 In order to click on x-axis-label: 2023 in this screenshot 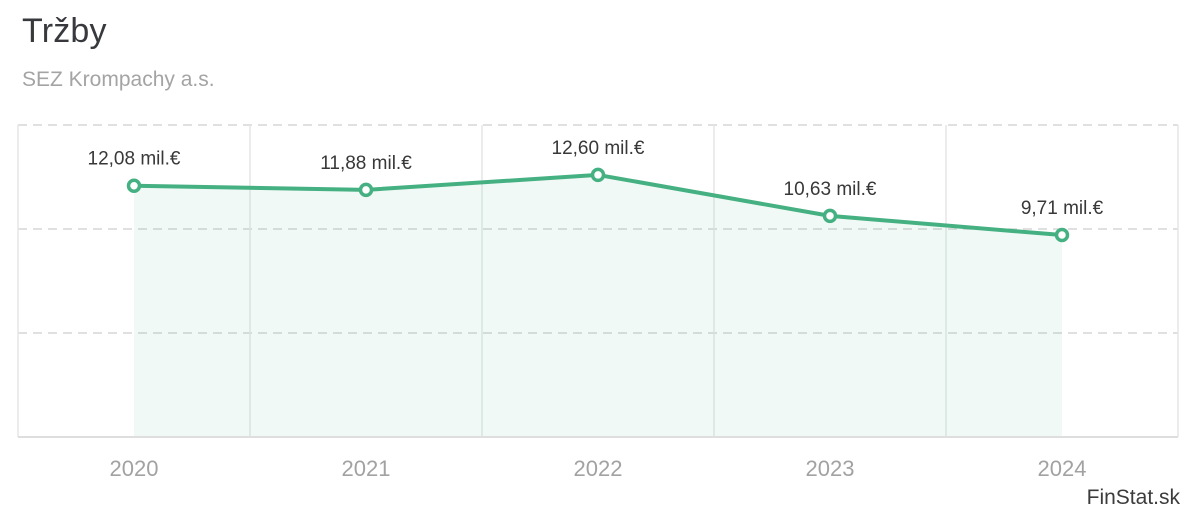, I will do `click(830, 468)`.